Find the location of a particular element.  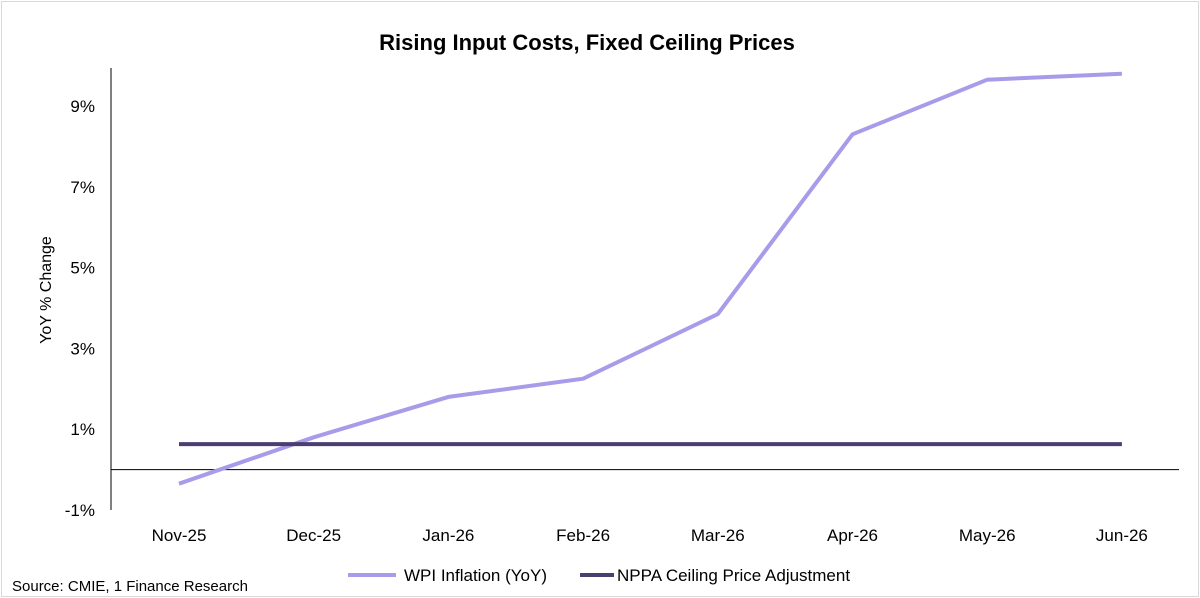

chart-title: Rising Input Costs, Fixed Ceiling Prices is located at coordinates (587, 42).